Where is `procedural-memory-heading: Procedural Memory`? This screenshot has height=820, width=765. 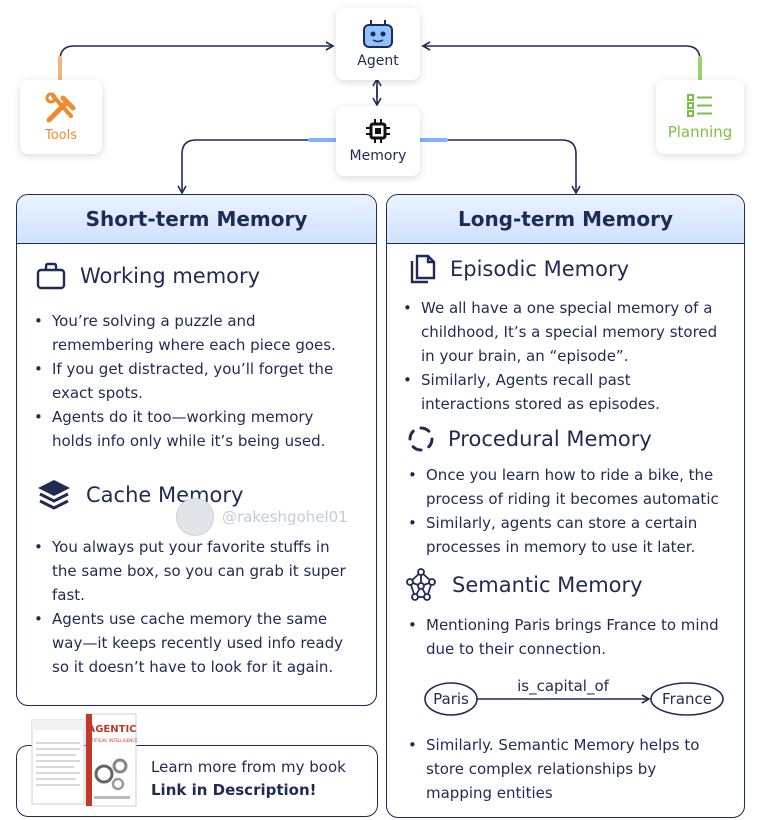
procedural-memory-heading: Procedural Memory is located at coordinates (530, 439).